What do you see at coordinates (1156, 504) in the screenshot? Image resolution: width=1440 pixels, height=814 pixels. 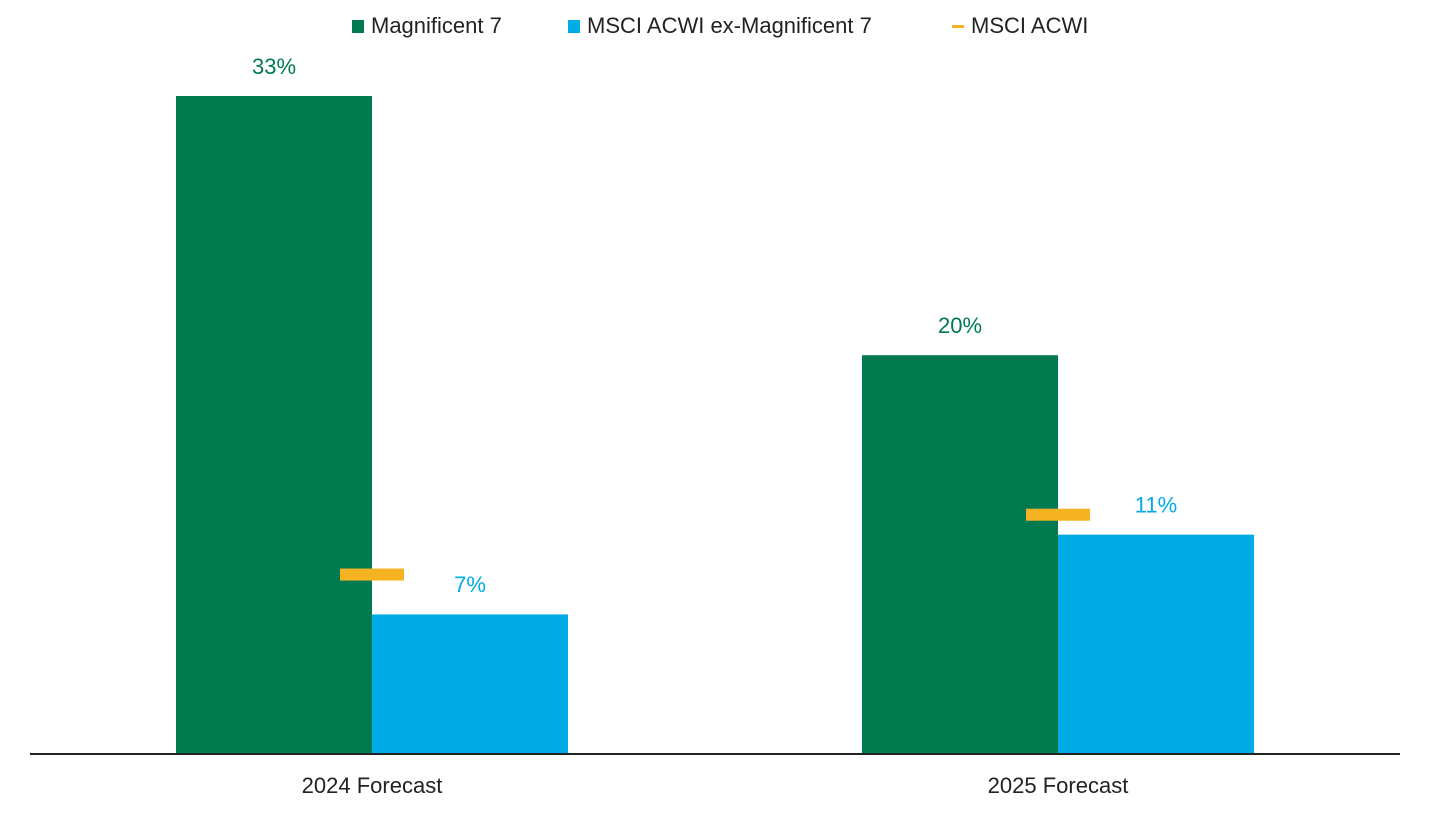 I see `value-label: 11%` at bounding box center [1156, 504].